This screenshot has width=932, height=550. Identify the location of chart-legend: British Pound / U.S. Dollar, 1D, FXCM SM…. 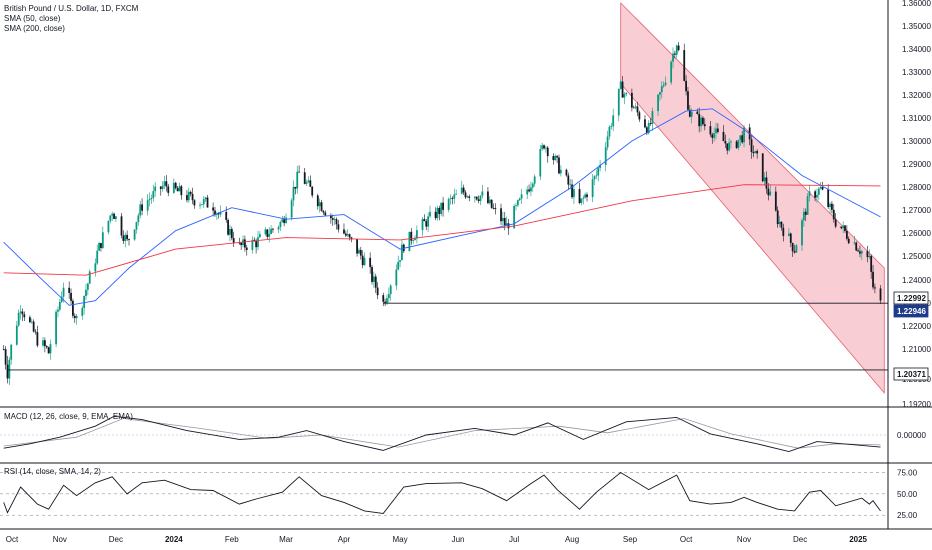
(71, 19).